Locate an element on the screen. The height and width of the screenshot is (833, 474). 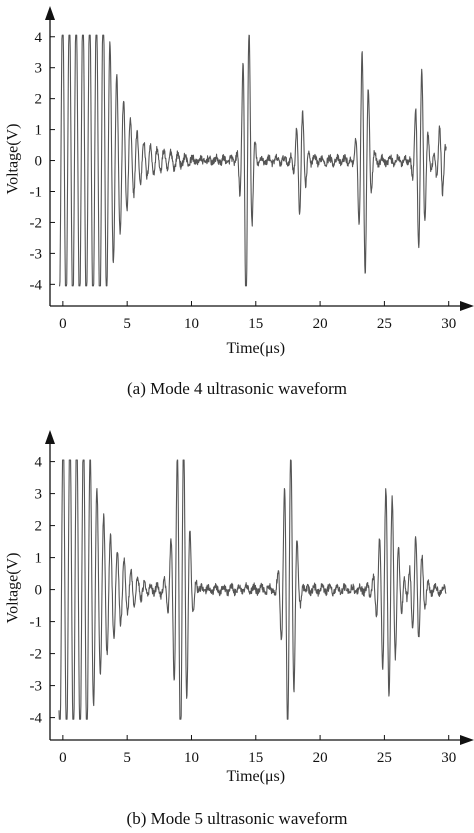
chart-caption-mode-5: (b) Mode 5 ultrasonic waveform is located at coordinates (237, 818).